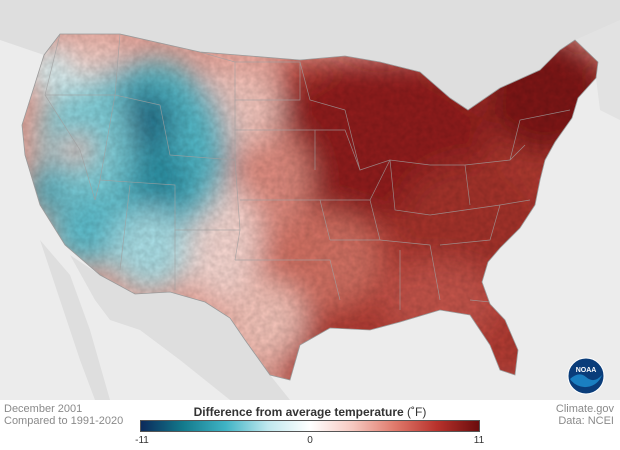  Describe the element at coordinates (584, 409) in the screenshot. I see `credit-caption: Climate.gov` at that location.